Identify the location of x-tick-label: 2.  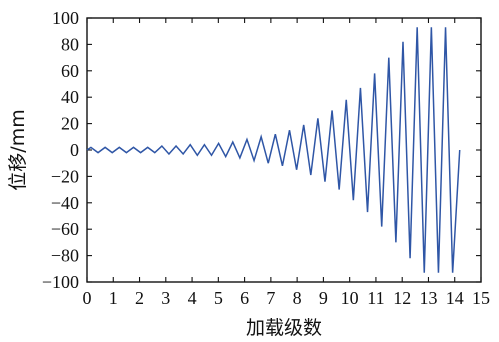
(139, 298).